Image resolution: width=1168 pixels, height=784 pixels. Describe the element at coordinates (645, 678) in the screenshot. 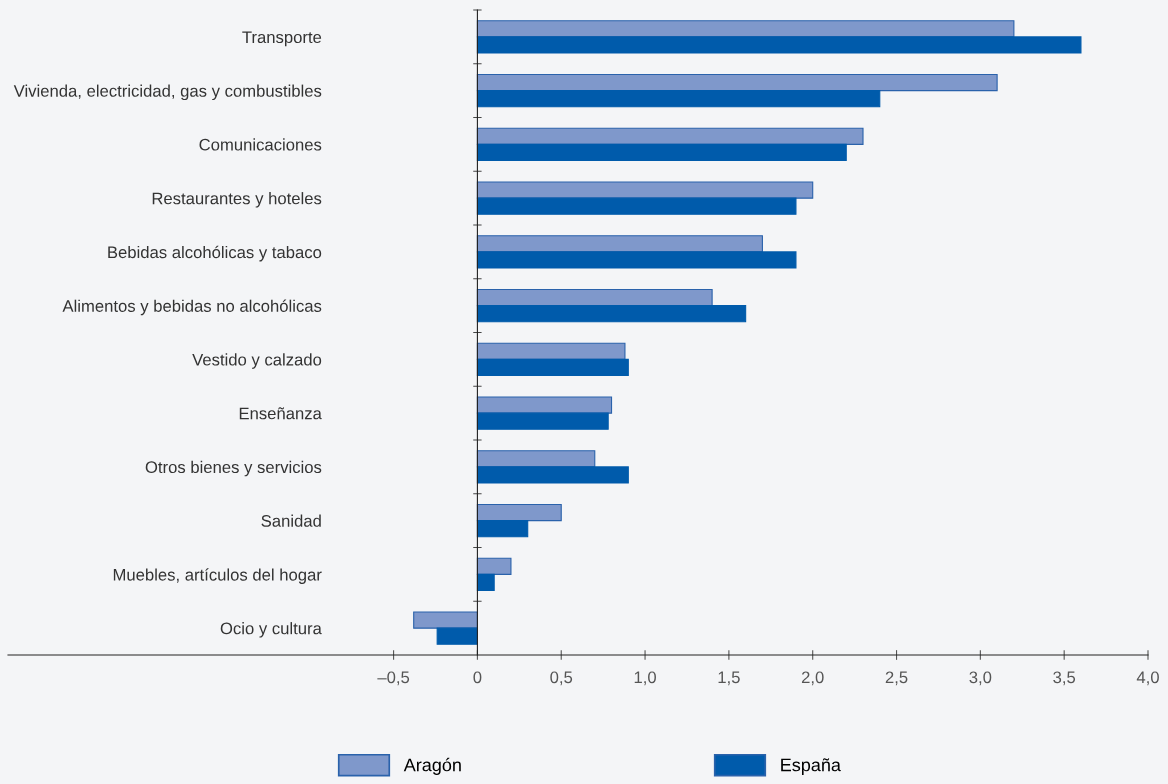

I see `x-tick-label: 1,0` at that location.